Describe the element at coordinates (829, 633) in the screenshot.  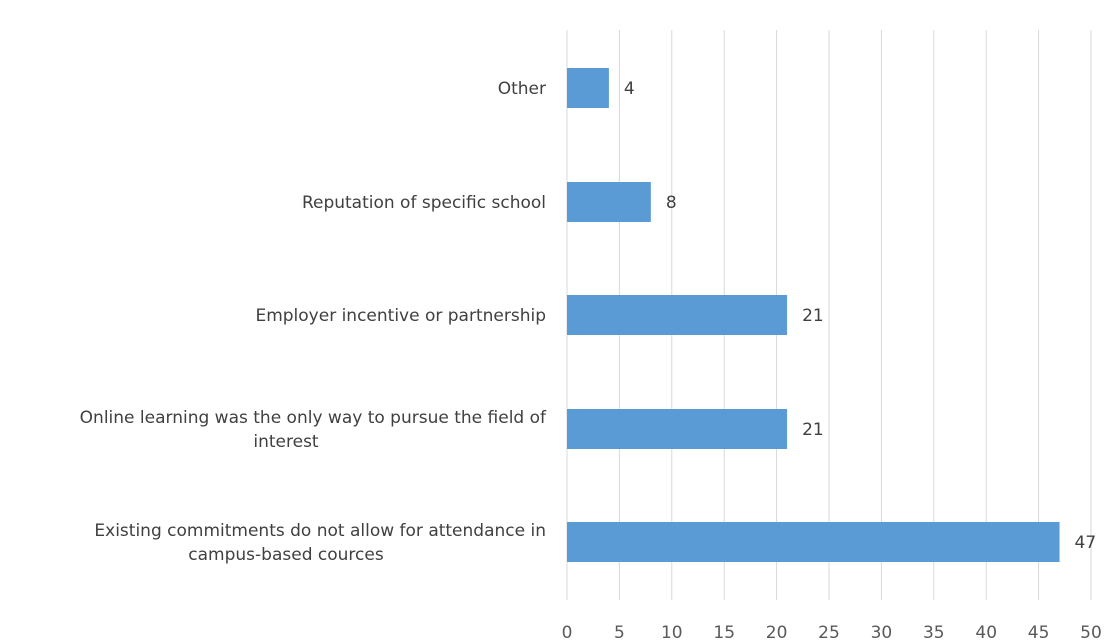
I see `x-tick-label-25: 25` at that location.